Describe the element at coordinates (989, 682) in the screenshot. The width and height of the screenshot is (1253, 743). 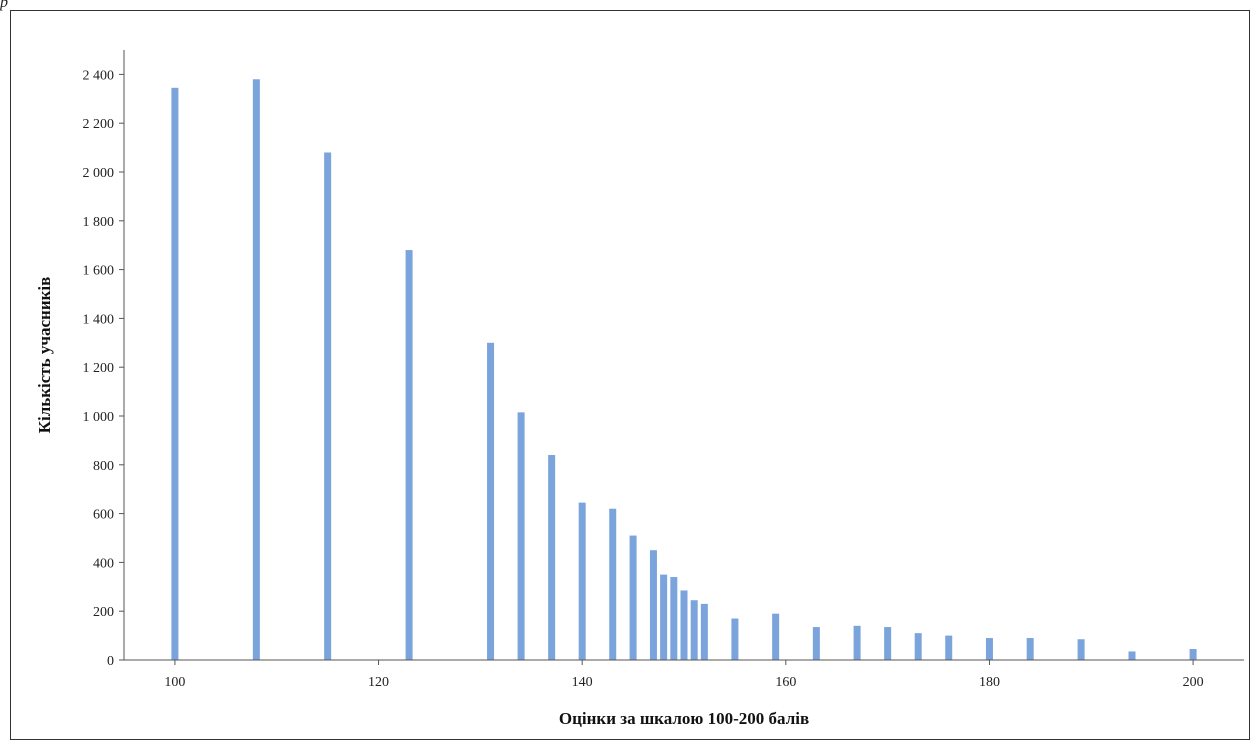
I see `x-tick-label: 180` at that location.